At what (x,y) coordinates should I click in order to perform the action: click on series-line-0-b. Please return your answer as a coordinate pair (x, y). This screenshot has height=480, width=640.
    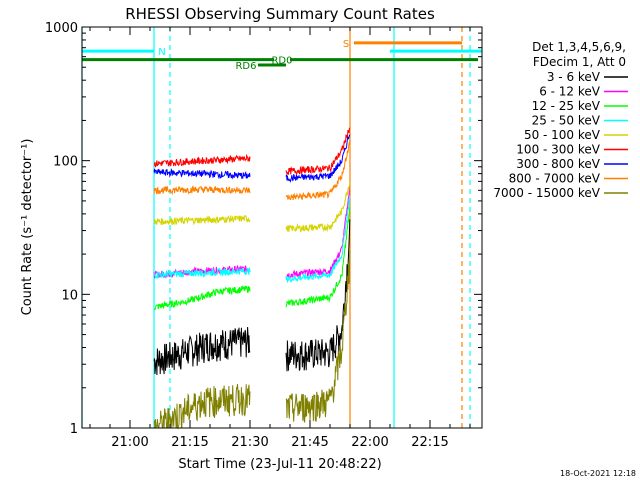
    Looking at the image, I should click on (318, 295).